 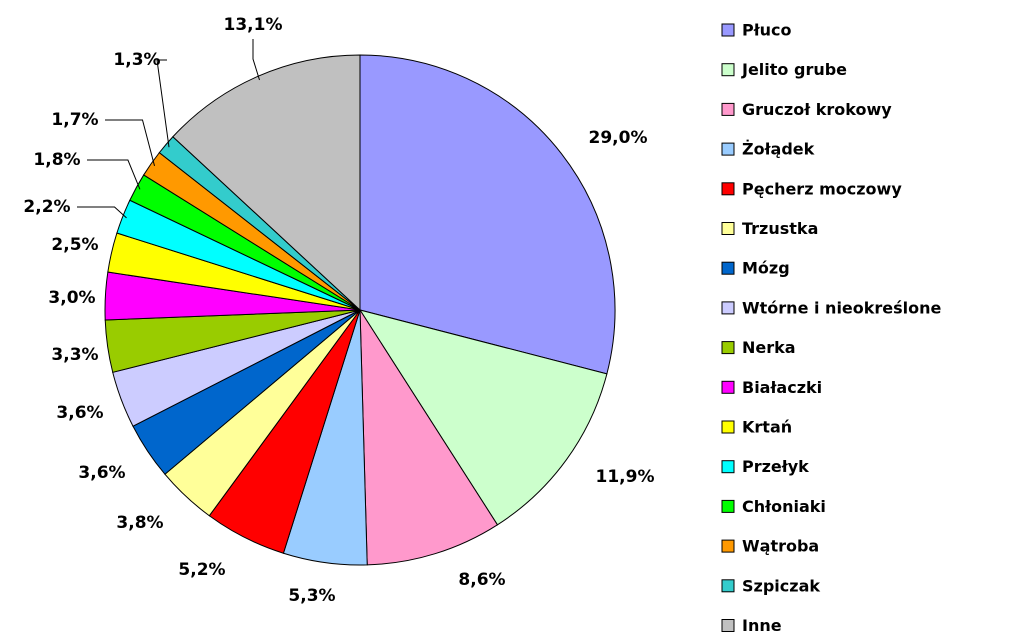 What do you see at coordinates (74, 120) in the screenshot?
I see `data-label: 1,7%` at bounding box center [74, 120].